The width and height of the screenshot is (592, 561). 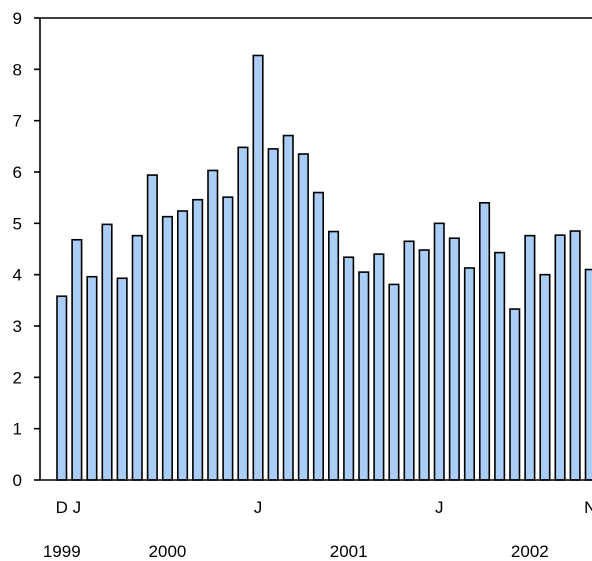 What do you see at coordinates (17, 223) in the screenshot?
I see `y-tick-label: 5` at bounding box center [17, 223].